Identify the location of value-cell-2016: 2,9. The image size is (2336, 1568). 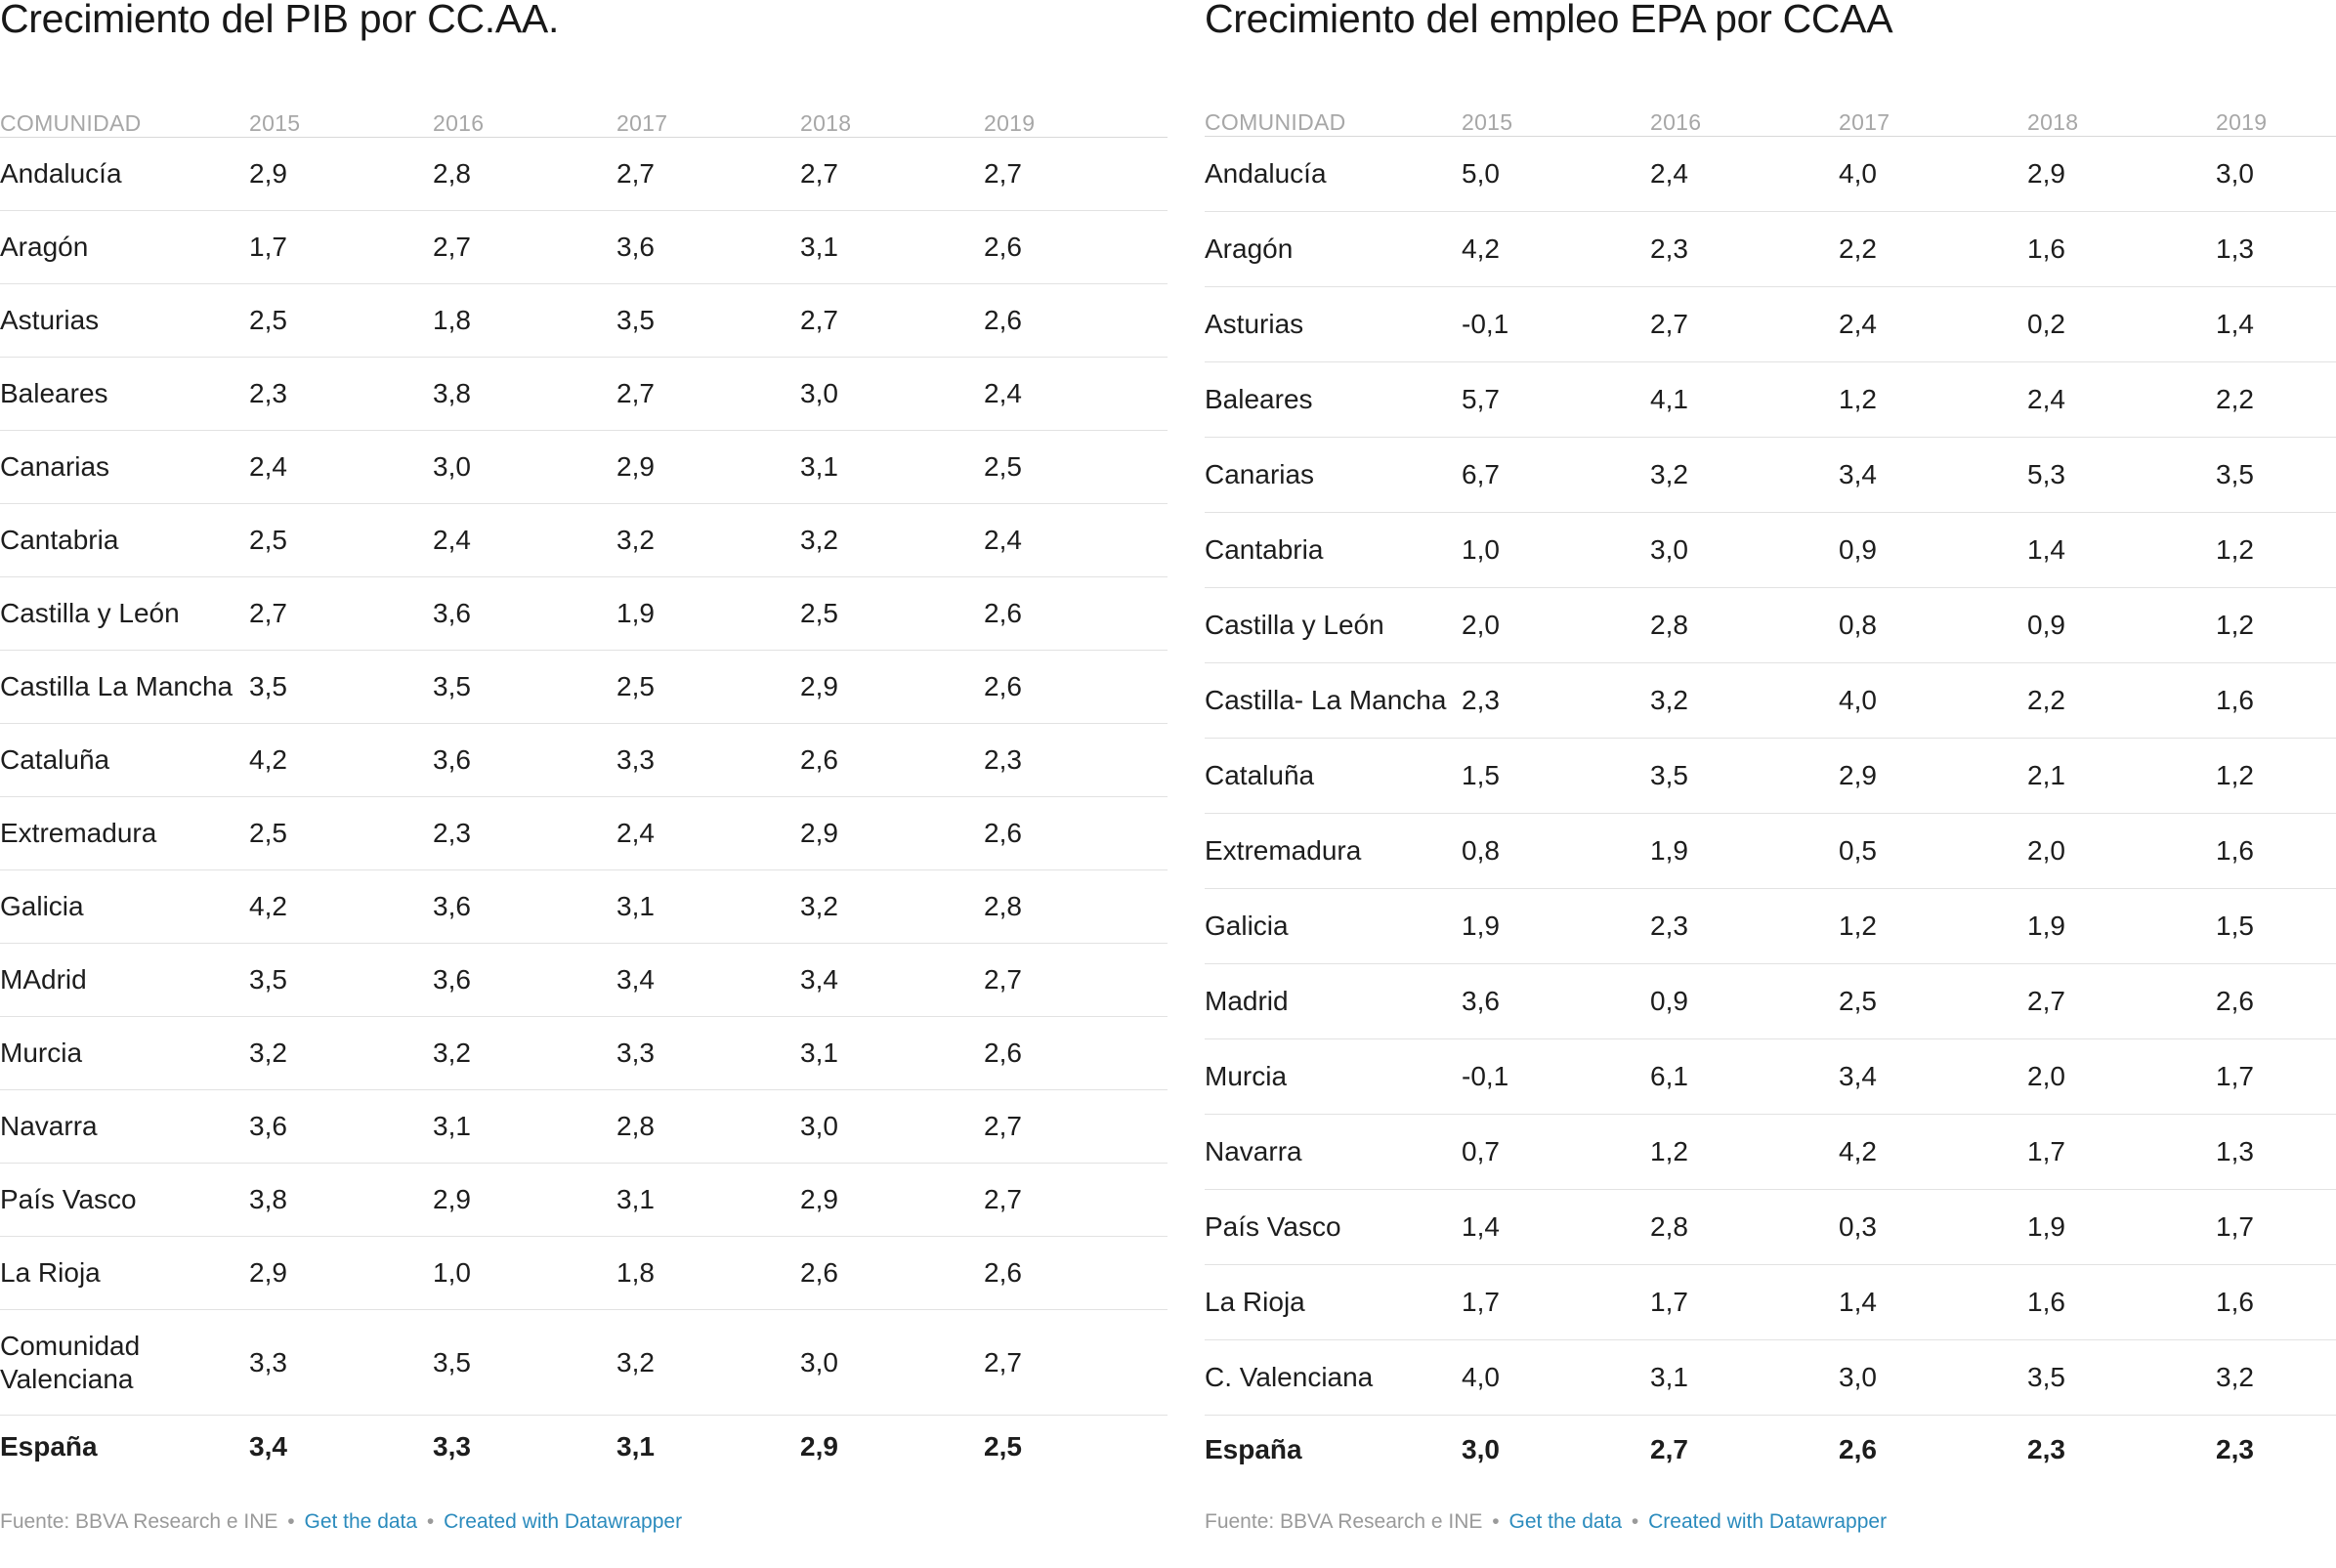
(525, 1200).